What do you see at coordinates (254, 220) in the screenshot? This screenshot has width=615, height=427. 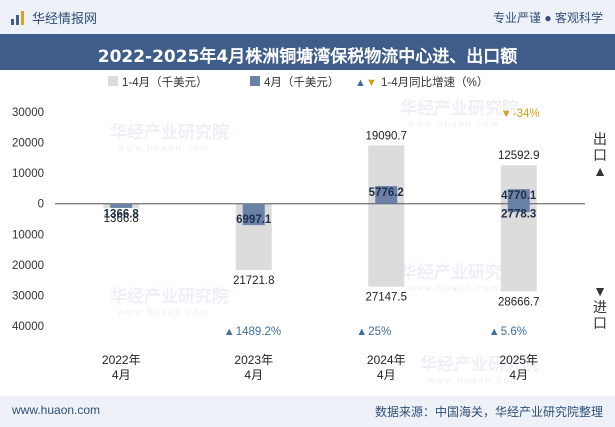 I see `data-label-month-import: 6997.1` at bounding box center [254, 220].